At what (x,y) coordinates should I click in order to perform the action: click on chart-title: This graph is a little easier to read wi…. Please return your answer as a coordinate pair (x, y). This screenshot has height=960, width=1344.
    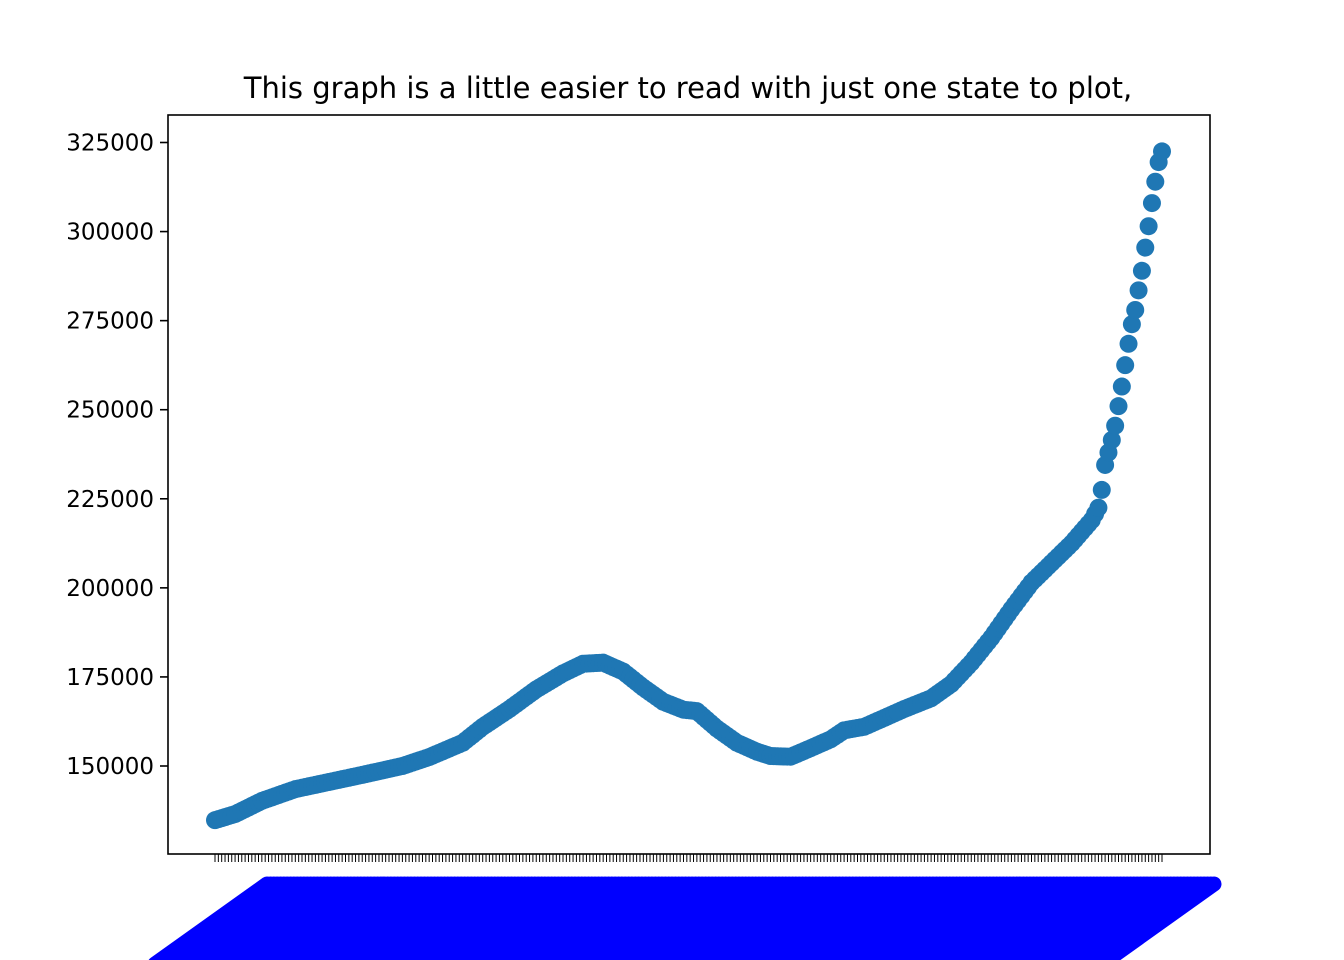
    Looking at the image, I should click on (687, 88).